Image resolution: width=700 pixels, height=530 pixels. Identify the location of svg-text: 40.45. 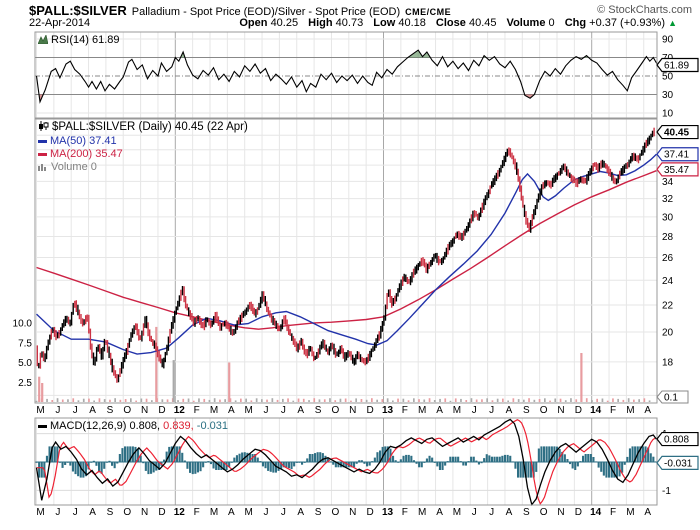
(676, 133).